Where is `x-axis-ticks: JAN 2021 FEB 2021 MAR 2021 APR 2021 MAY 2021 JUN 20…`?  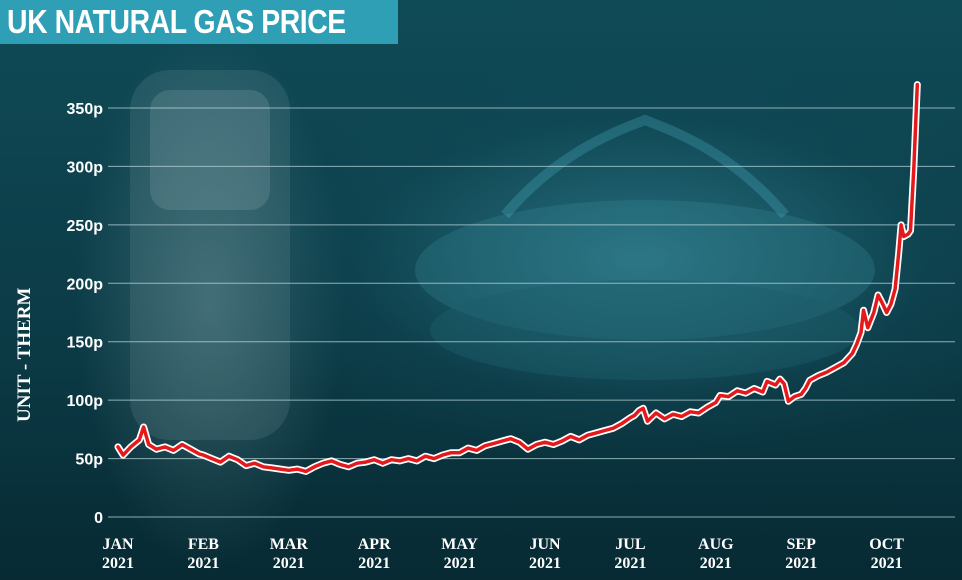
x-axis-ticks: JAN 2021 FEB 2021 MAR 2021 APR 2021 MAY 2021 JUN 20… is located at coordinates (503, 554).